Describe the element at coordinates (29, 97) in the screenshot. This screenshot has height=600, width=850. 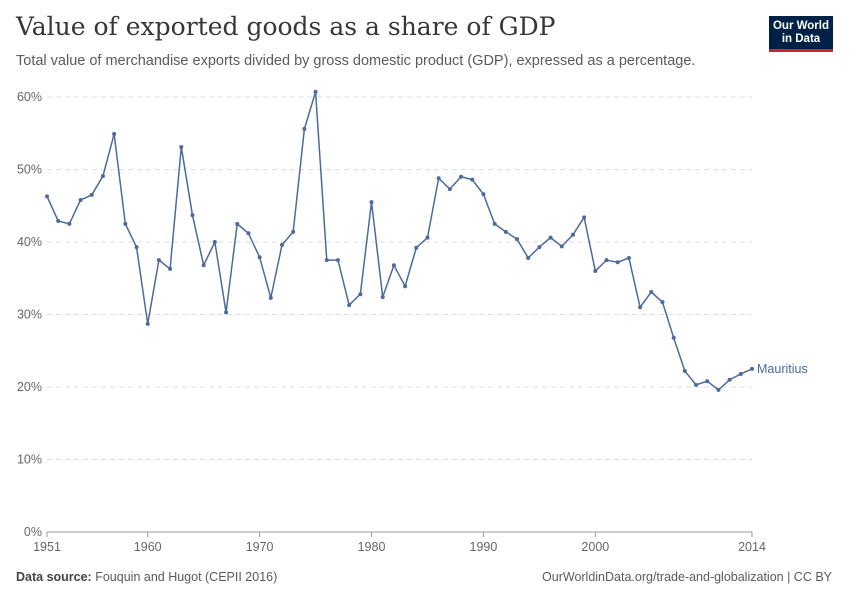
I see `y-tick-label: 60%` at that location.